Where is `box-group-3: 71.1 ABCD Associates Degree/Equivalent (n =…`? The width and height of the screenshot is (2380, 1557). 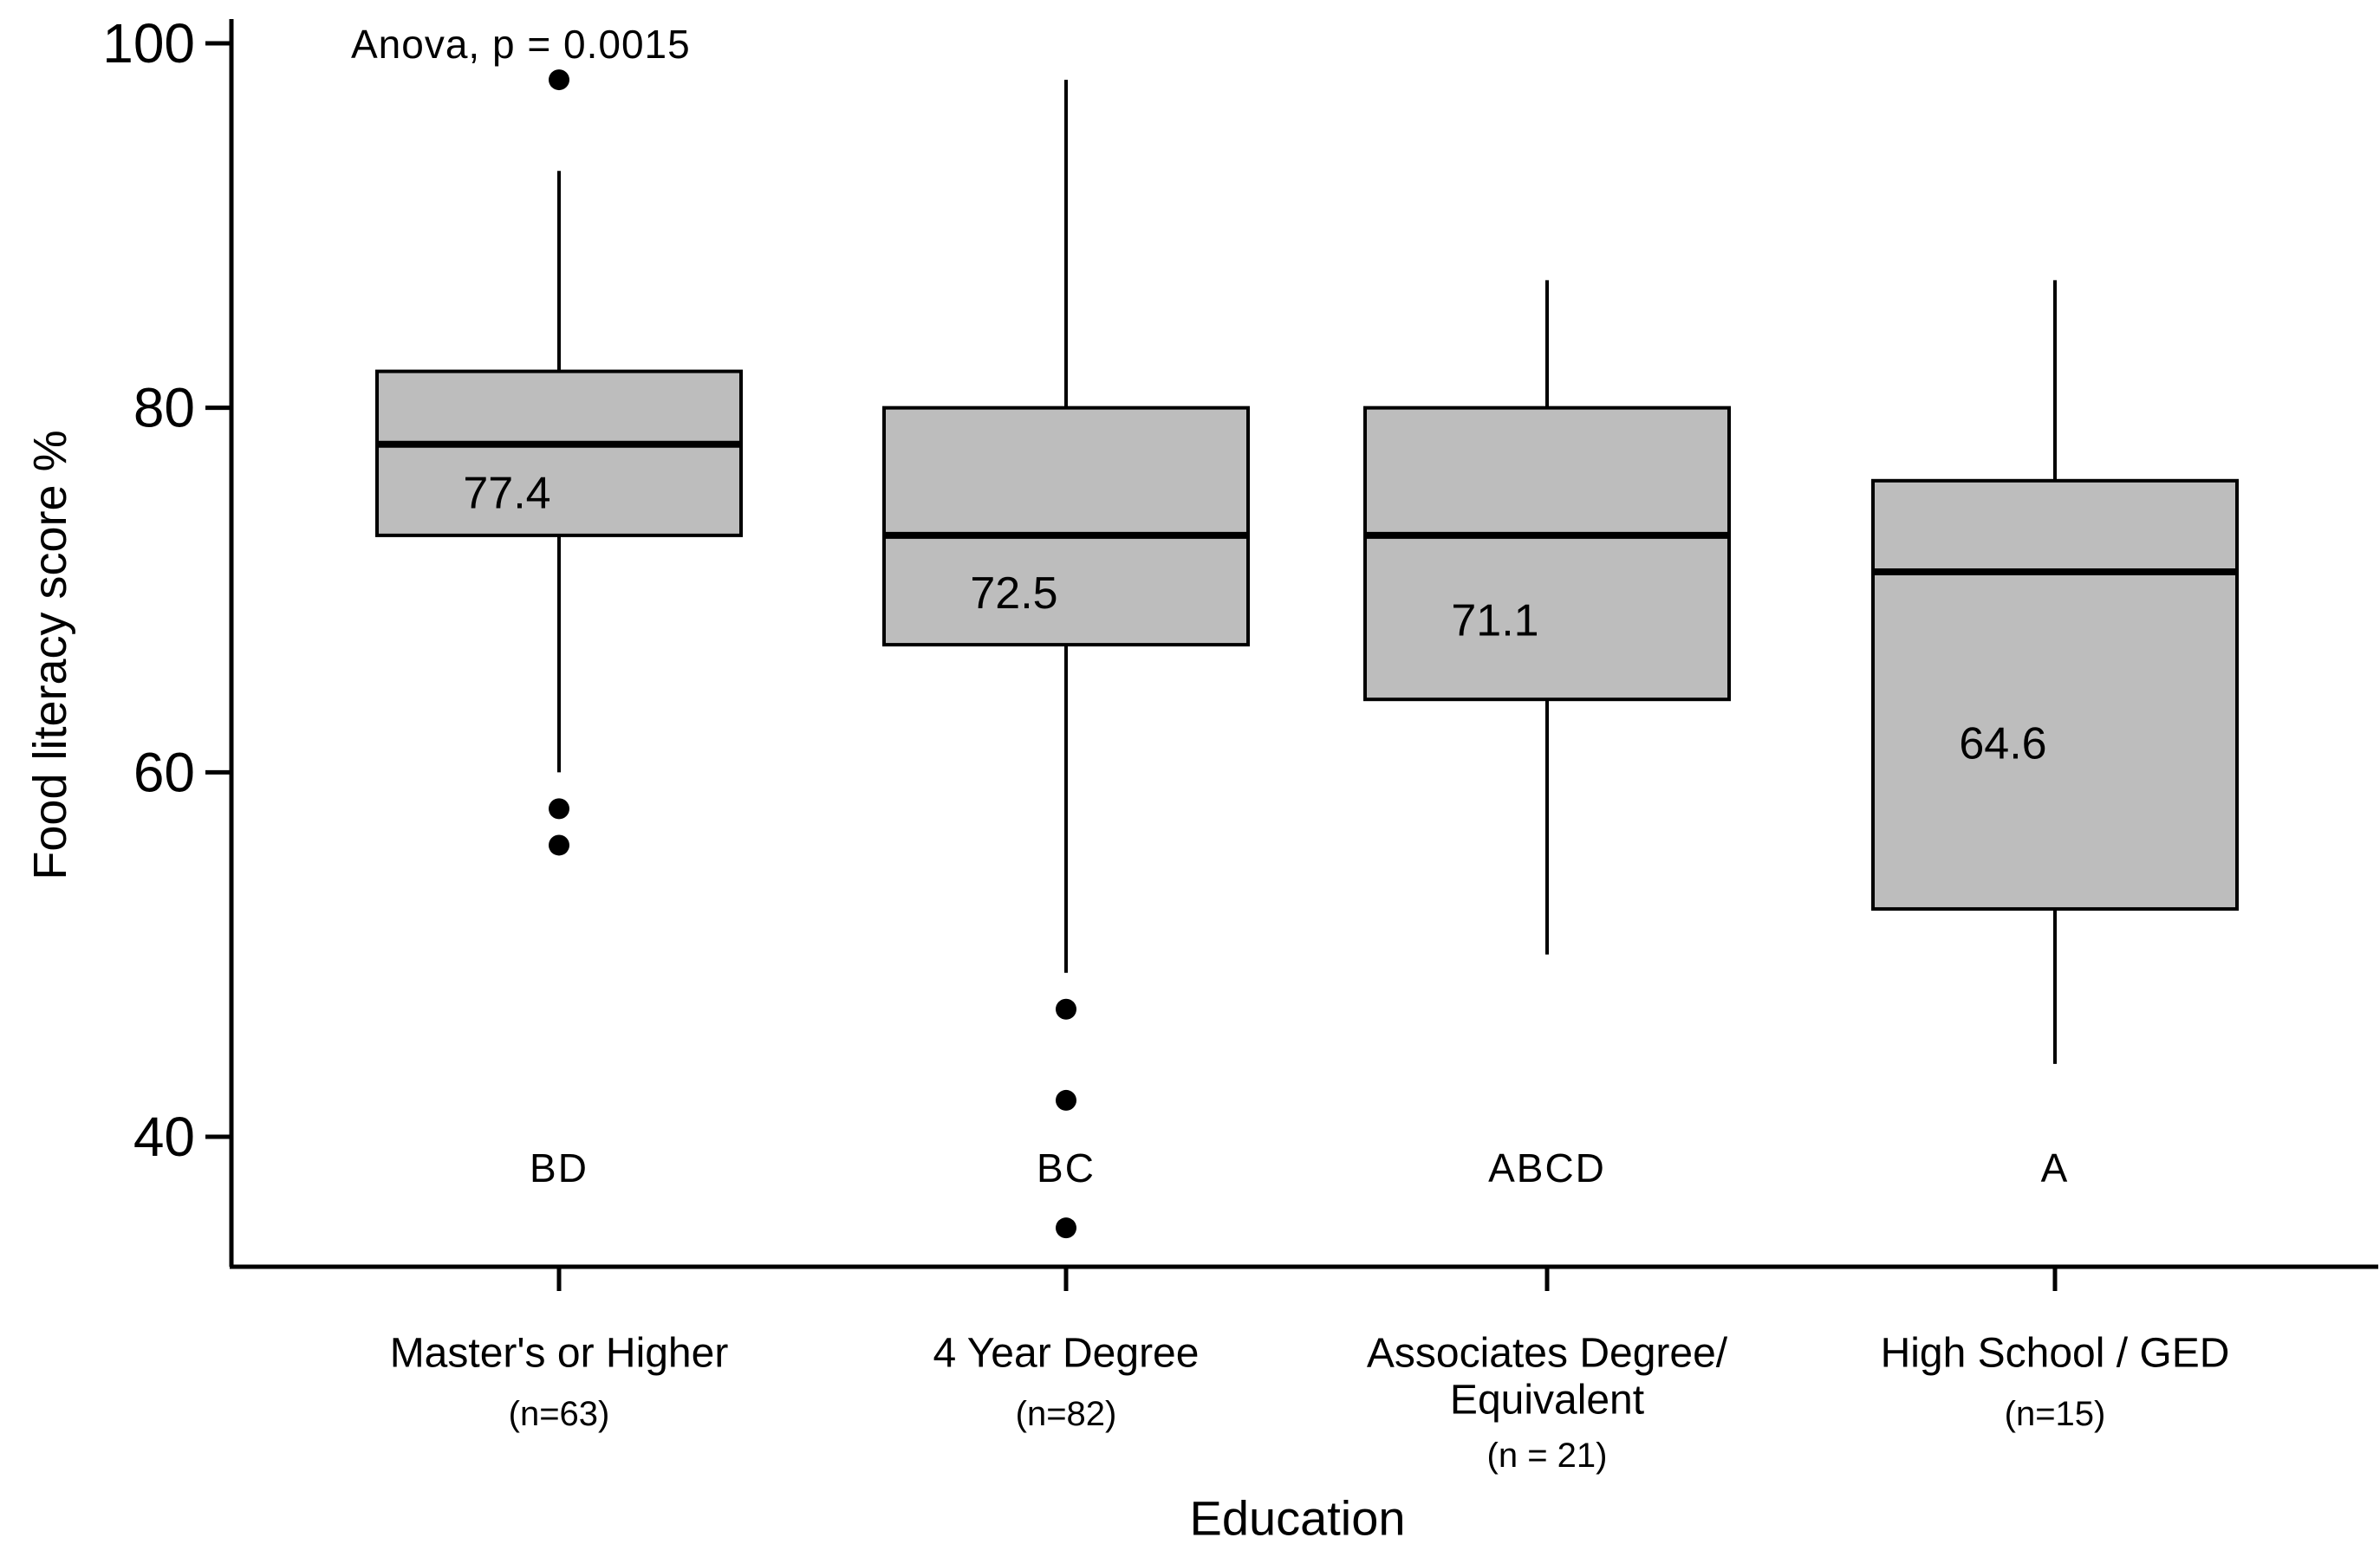
box-group-3: 71.1 ABCD Associates Degree/Equivalent (n =… is located at coordinates (1547, 877).